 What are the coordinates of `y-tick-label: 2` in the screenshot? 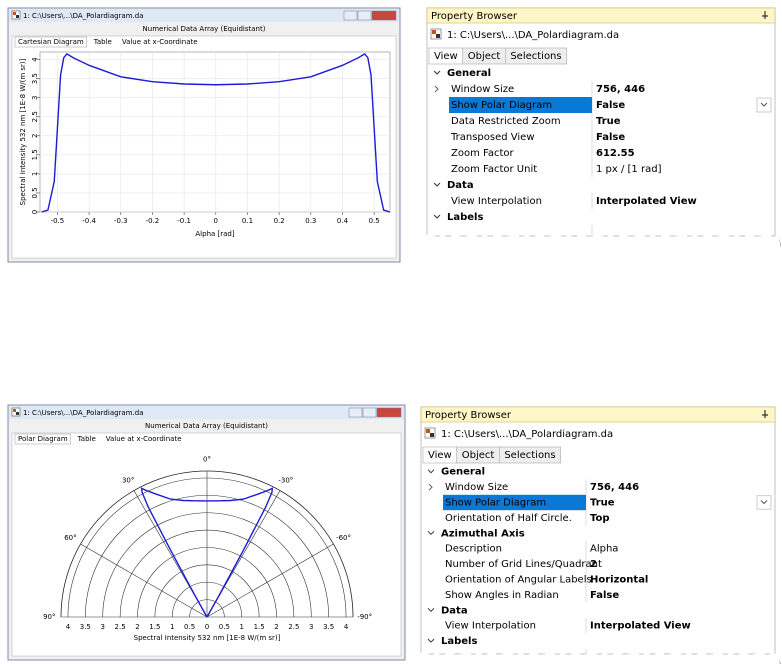 It's located at (35, 136).